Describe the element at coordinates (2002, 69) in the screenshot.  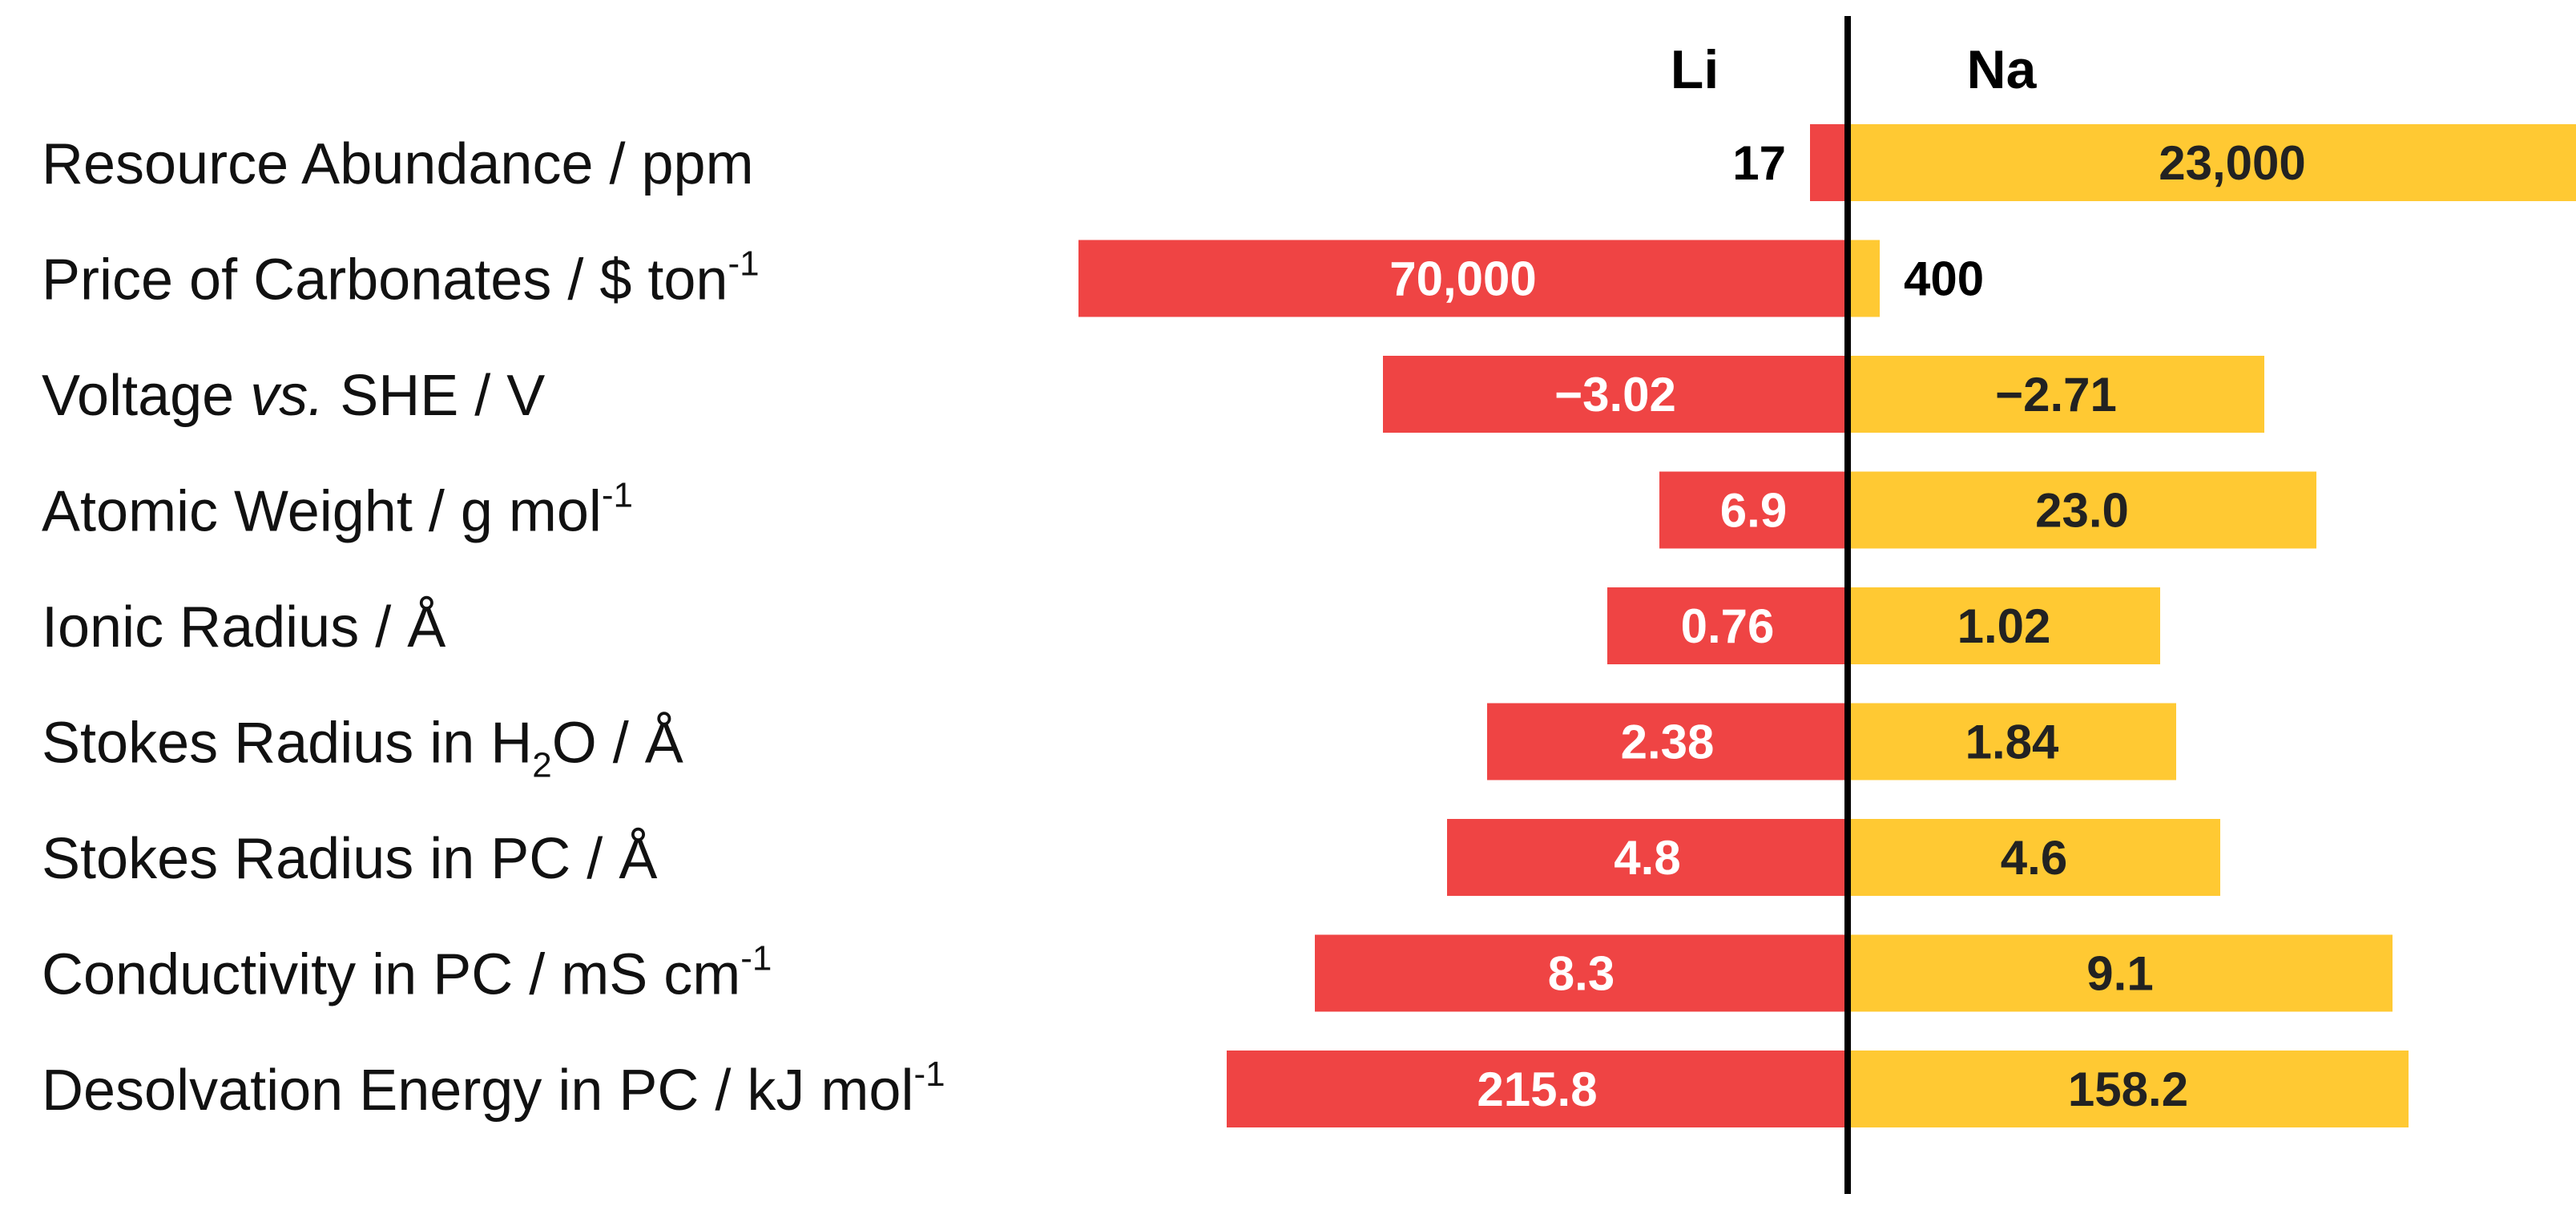
I see `column-header-na: Na` at that location.